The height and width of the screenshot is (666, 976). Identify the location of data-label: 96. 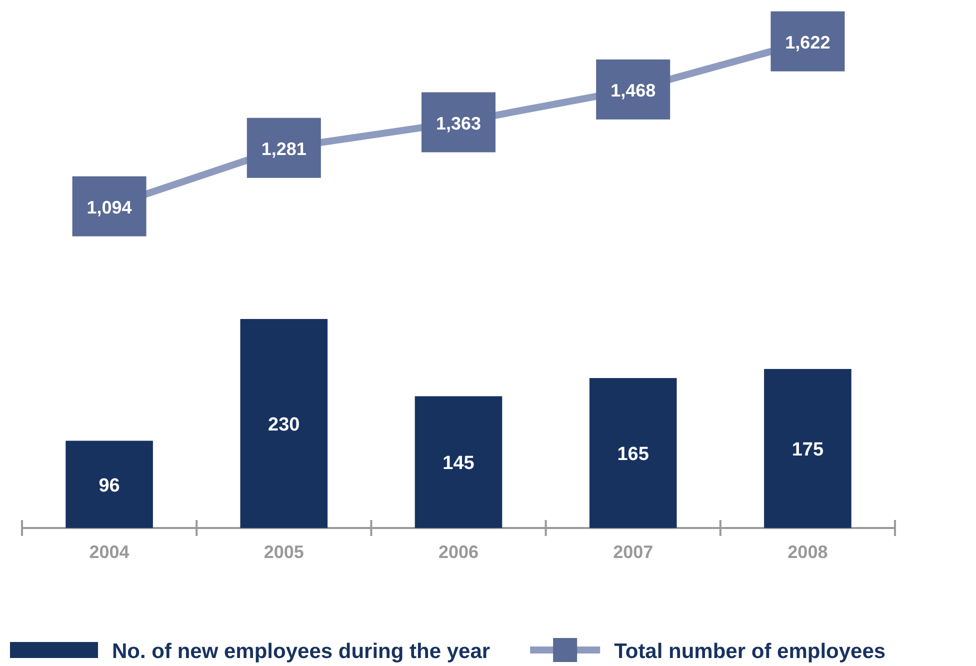
(109, 485).